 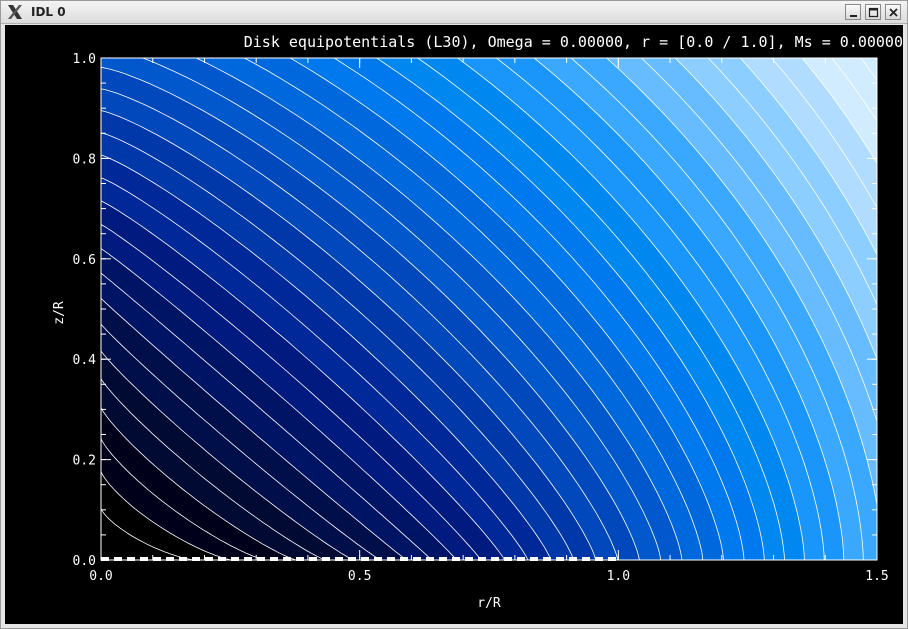 I want to click on close-icon, so click(x=893, y=12).